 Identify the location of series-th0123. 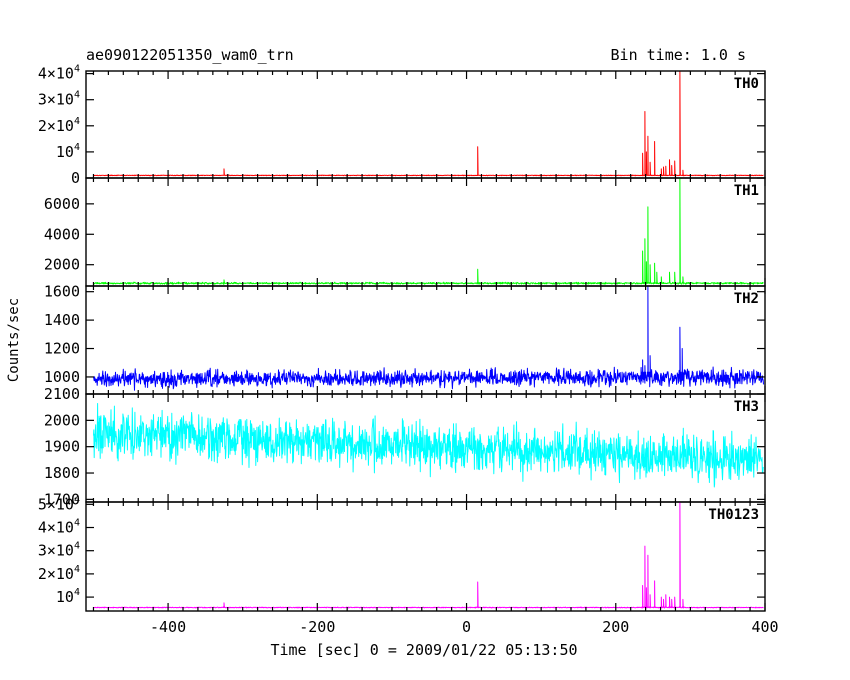
(428, 555).